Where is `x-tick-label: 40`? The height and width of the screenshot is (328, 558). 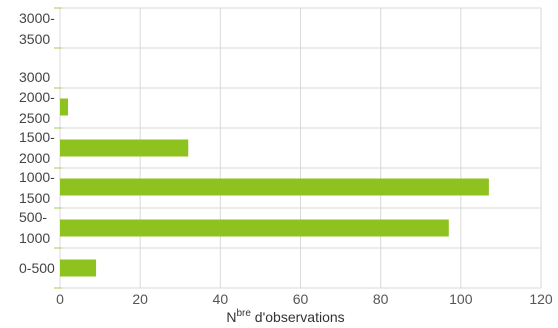
x-tick-label: 40 is located at coordinates (221, 299).